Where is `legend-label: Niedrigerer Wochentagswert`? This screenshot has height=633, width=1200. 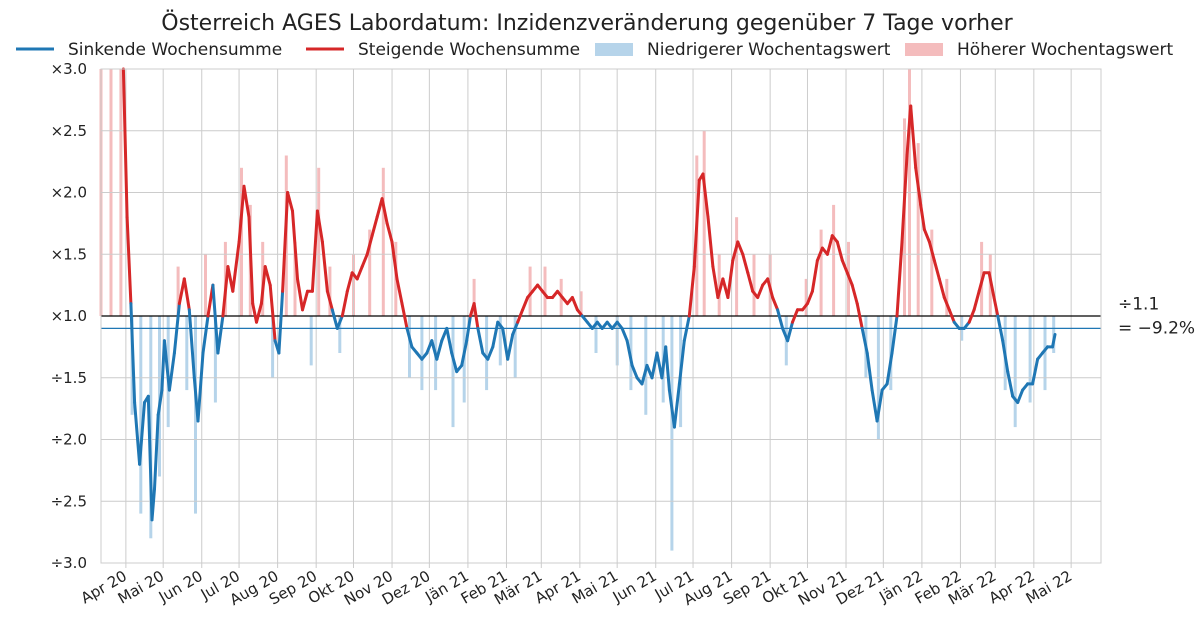
legend-label: Niedrigerer Wochentagswert is located at coordinates (769, 50).